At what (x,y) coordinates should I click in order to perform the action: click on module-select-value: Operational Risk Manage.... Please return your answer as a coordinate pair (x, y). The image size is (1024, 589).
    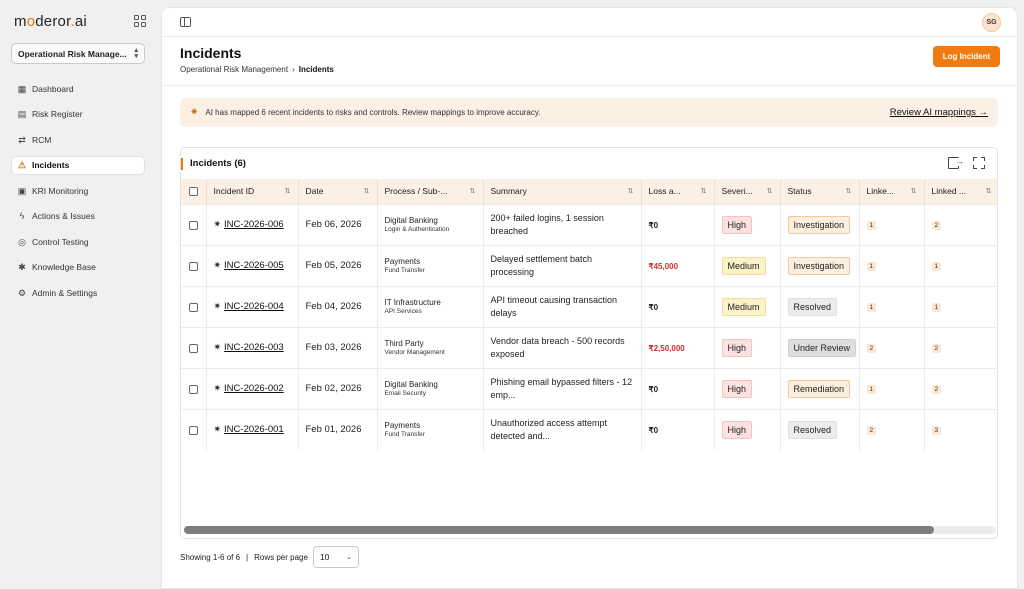
    Looking at the image, I should click on (72, 53).